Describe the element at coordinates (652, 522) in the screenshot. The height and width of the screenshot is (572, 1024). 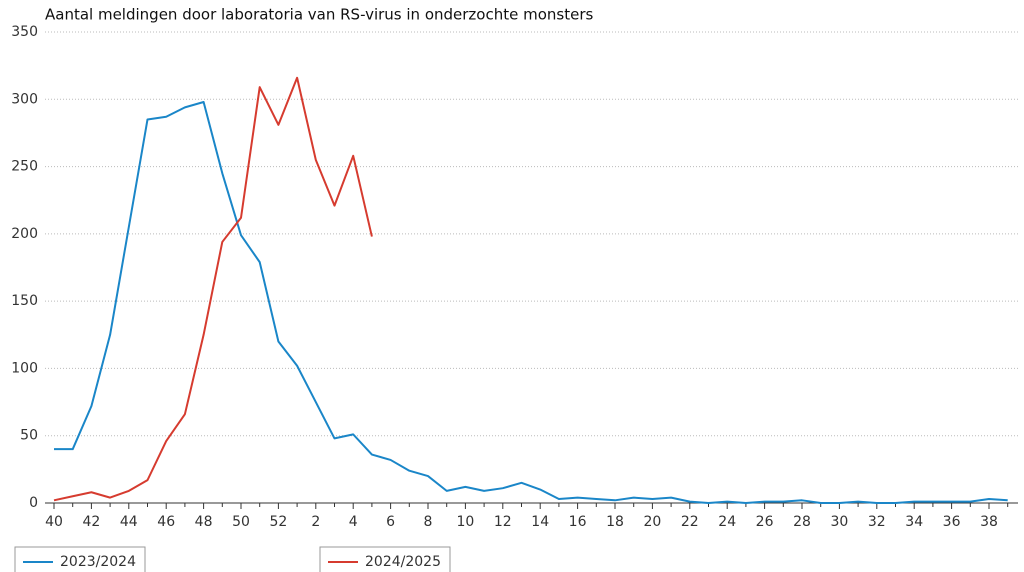
I see `x-tick-label: 20` at that location.